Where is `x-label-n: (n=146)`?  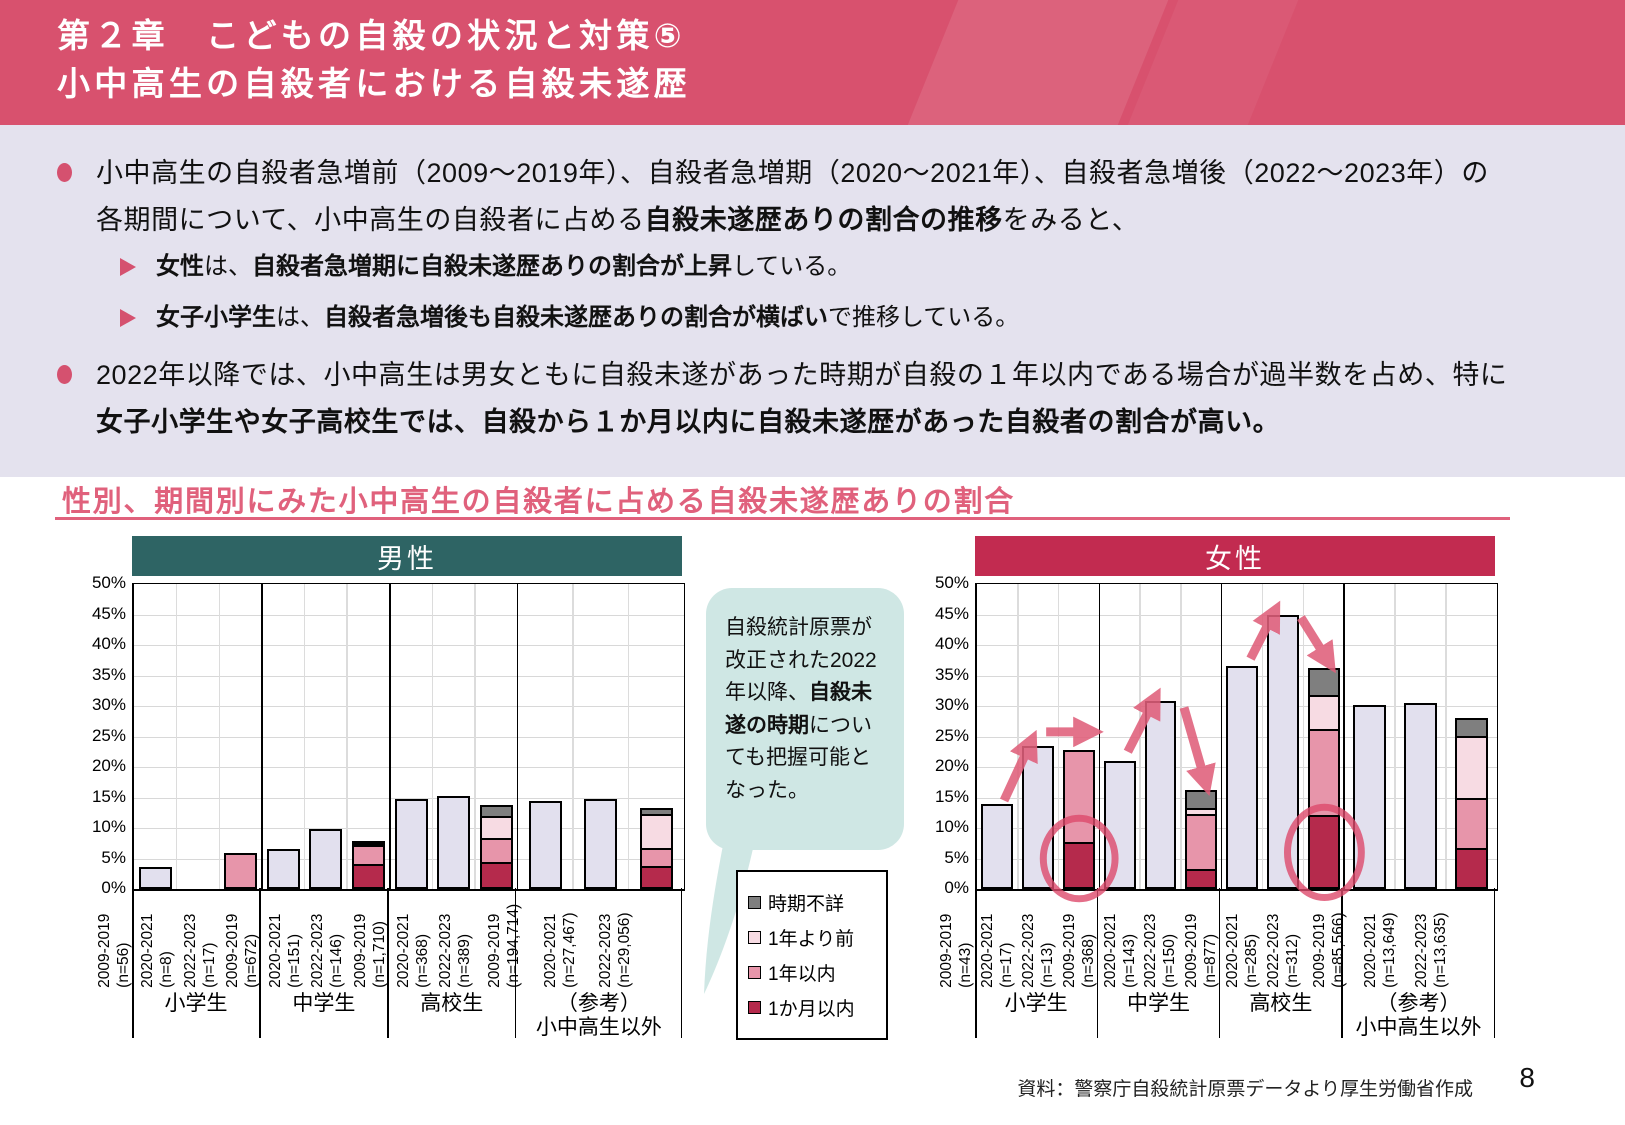 x-label-n: (n=146) is located at coordinates (337, 961).